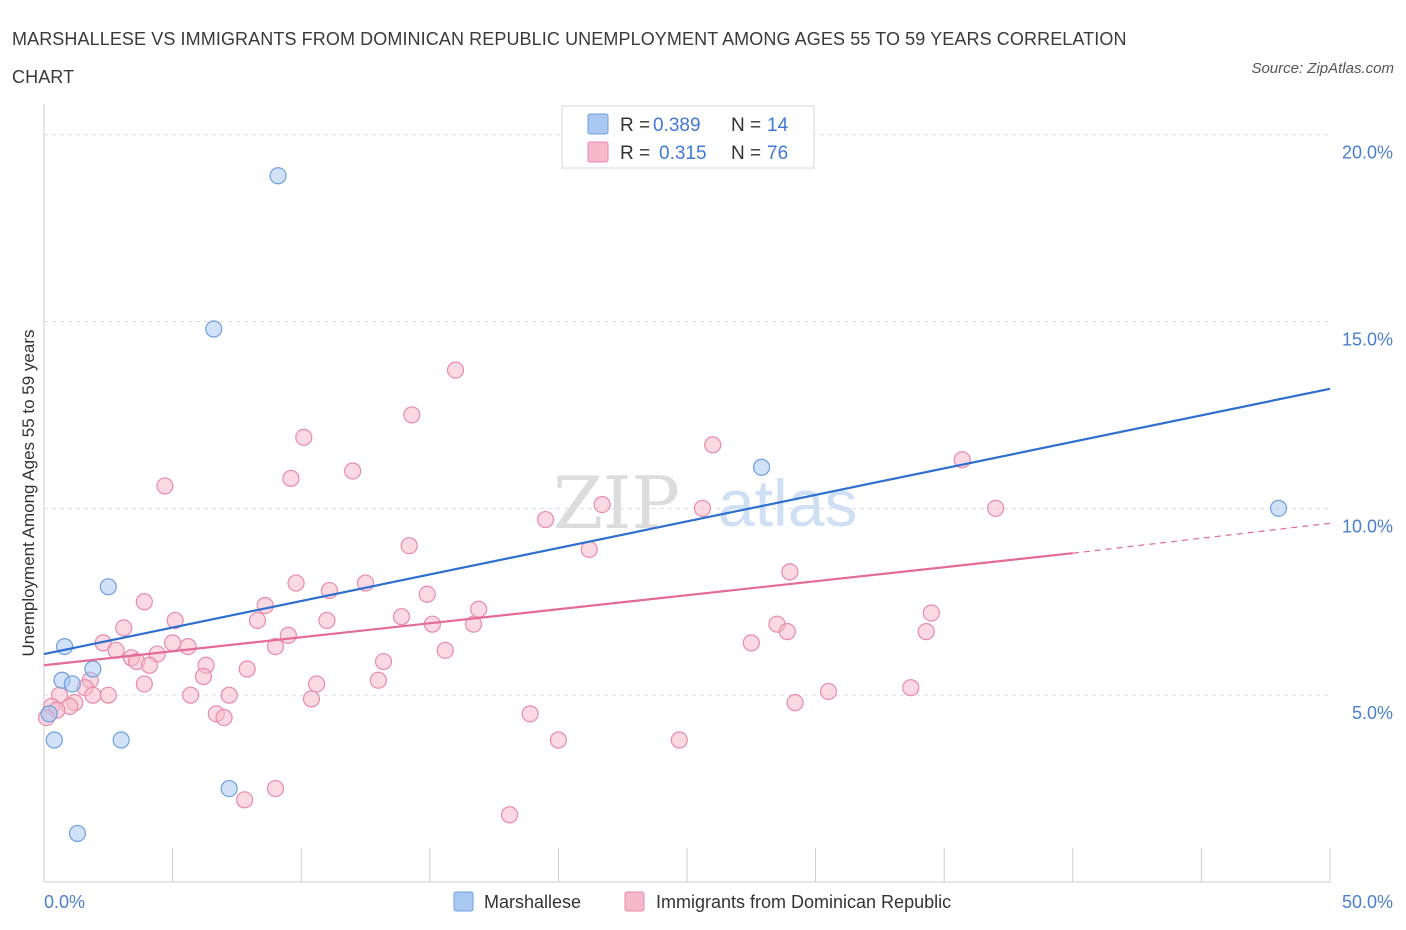  What do you see at coordinates (803, 902) in the screenshot?
I see `bottom-legend-label-dominican: Immigrants from Dominican Republic` at bounding box center [803, 902].